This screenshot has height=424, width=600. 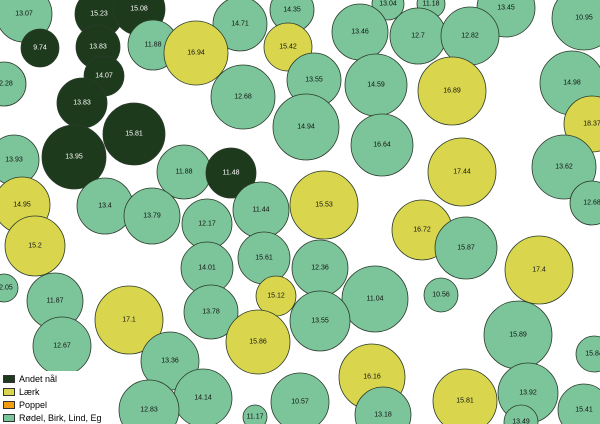 I want to click on tree-height-label: 14.14, so click(x=203, y=398).